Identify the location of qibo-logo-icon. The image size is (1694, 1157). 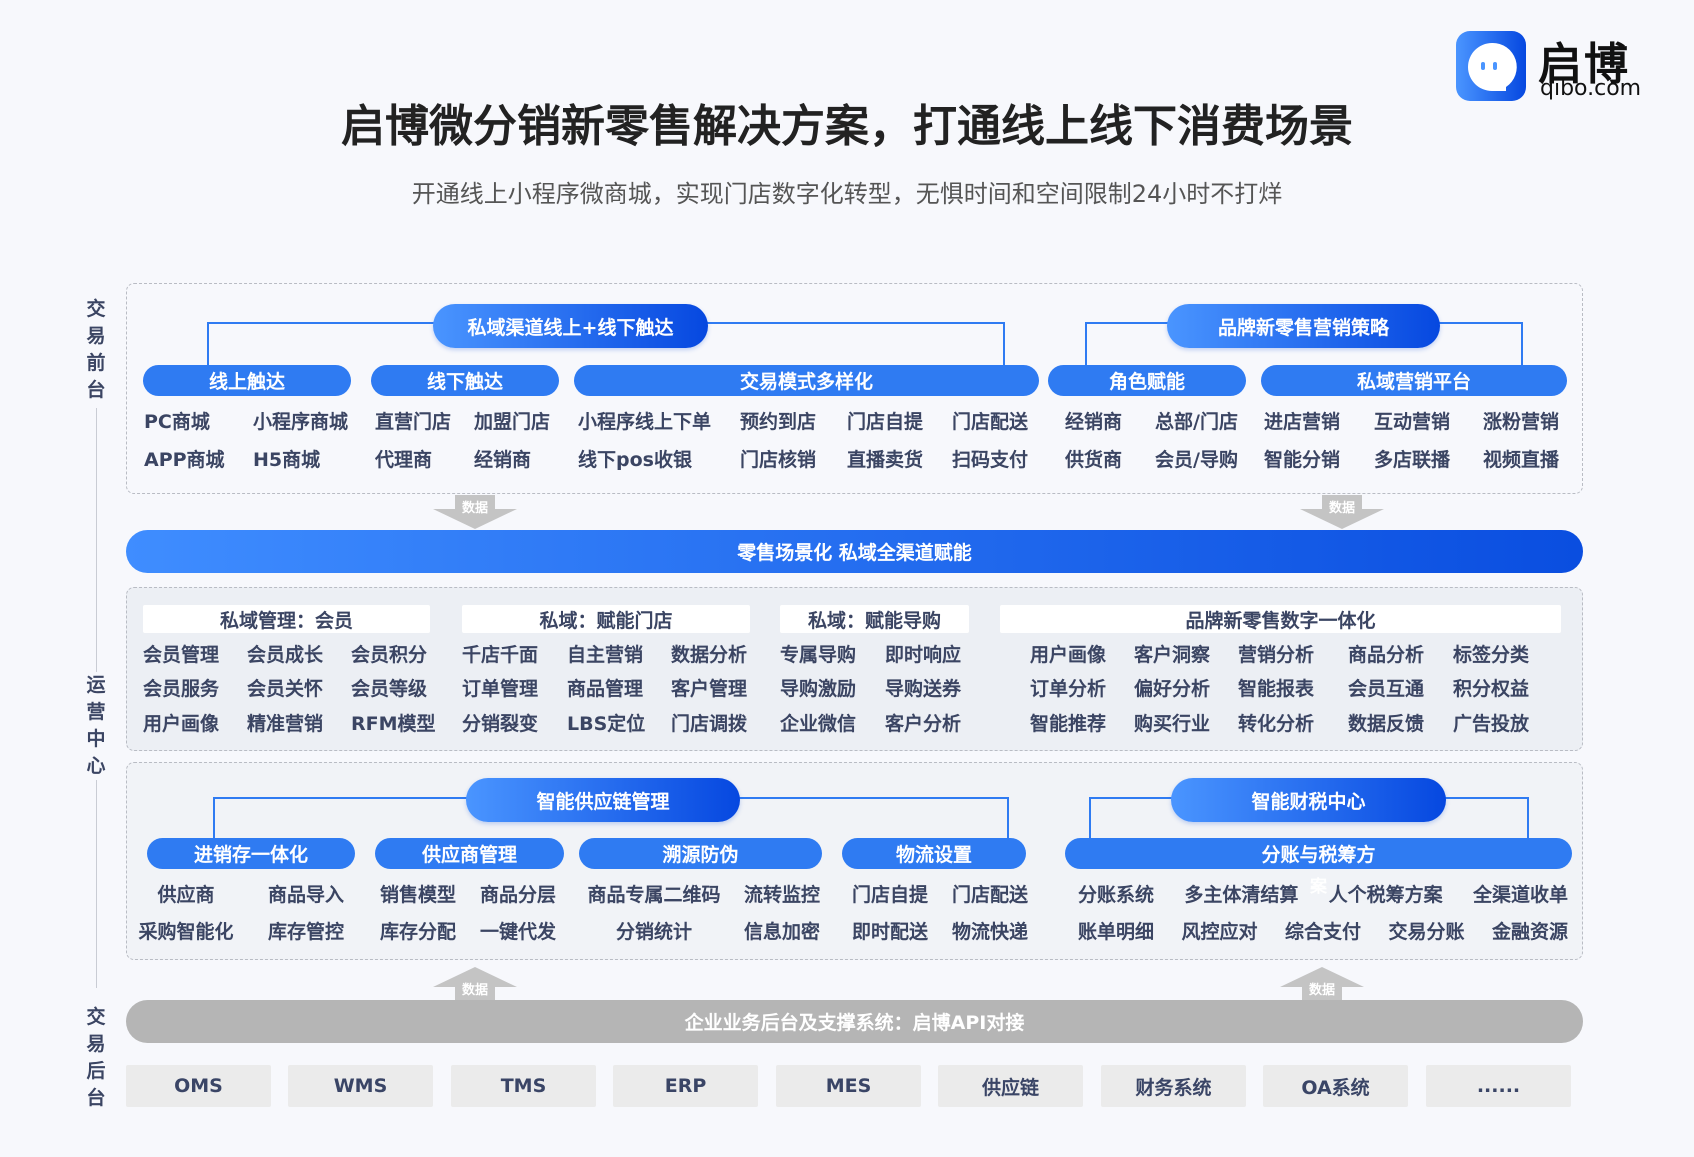
(1491, 66).